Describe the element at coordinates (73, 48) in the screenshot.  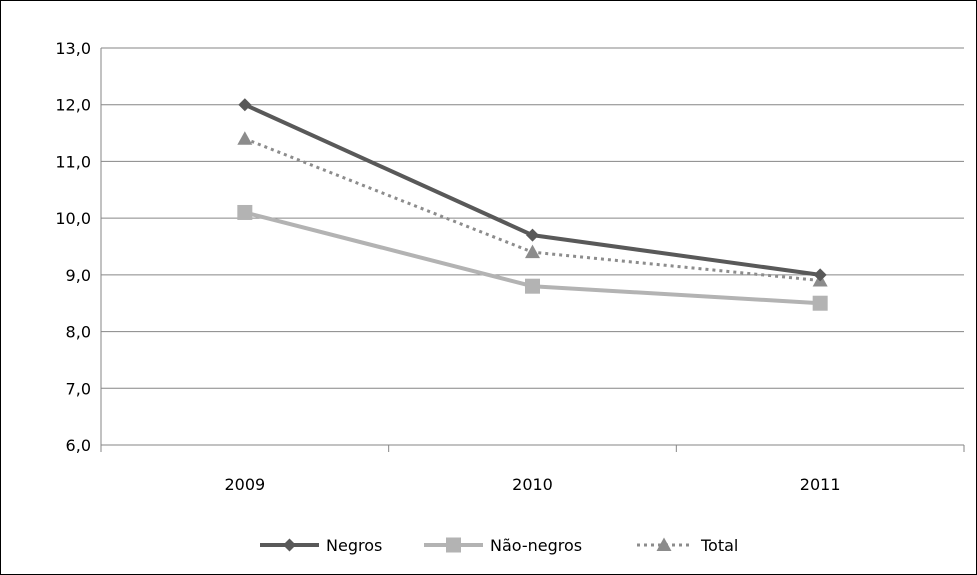
I see `y-tick-label: 13,0` at that location.